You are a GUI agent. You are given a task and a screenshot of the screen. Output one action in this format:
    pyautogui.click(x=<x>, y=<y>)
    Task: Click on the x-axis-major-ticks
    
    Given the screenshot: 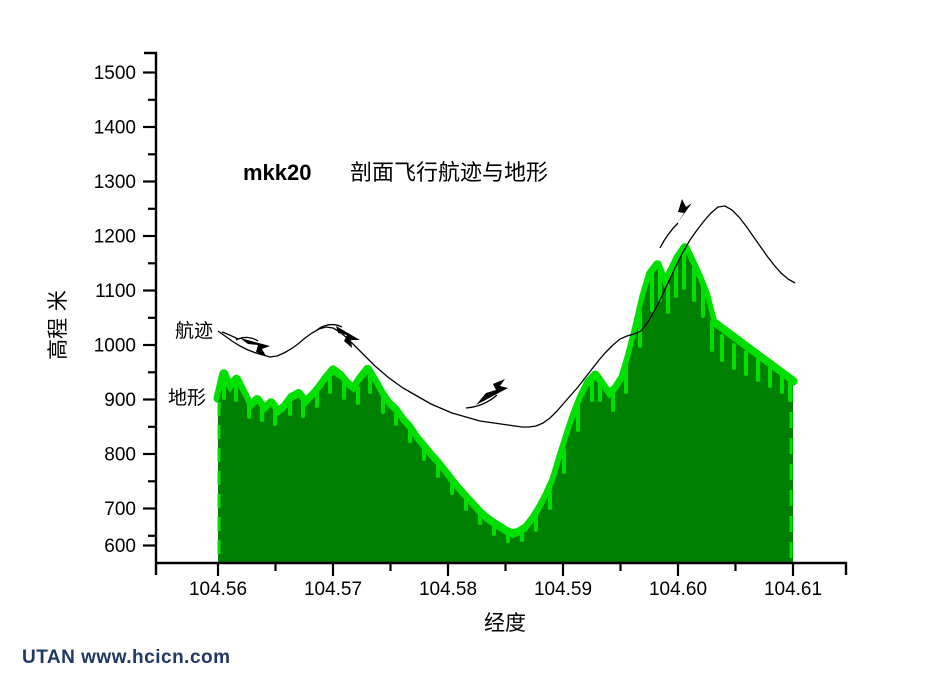 What is the action you would take?
    pyautogui.click(x=505, y=569)
    